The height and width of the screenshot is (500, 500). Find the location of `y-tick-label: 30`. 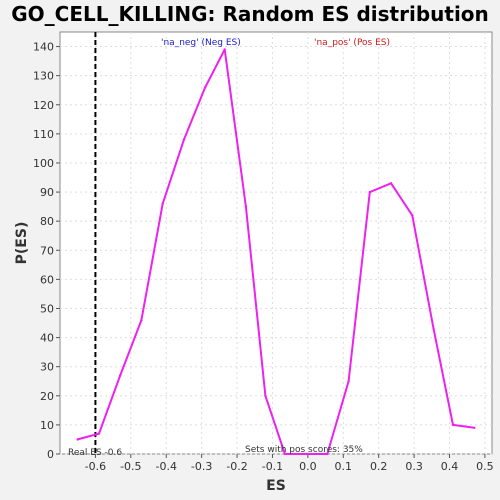

y-tick-label: 30 is located at coordinates (47, 367).